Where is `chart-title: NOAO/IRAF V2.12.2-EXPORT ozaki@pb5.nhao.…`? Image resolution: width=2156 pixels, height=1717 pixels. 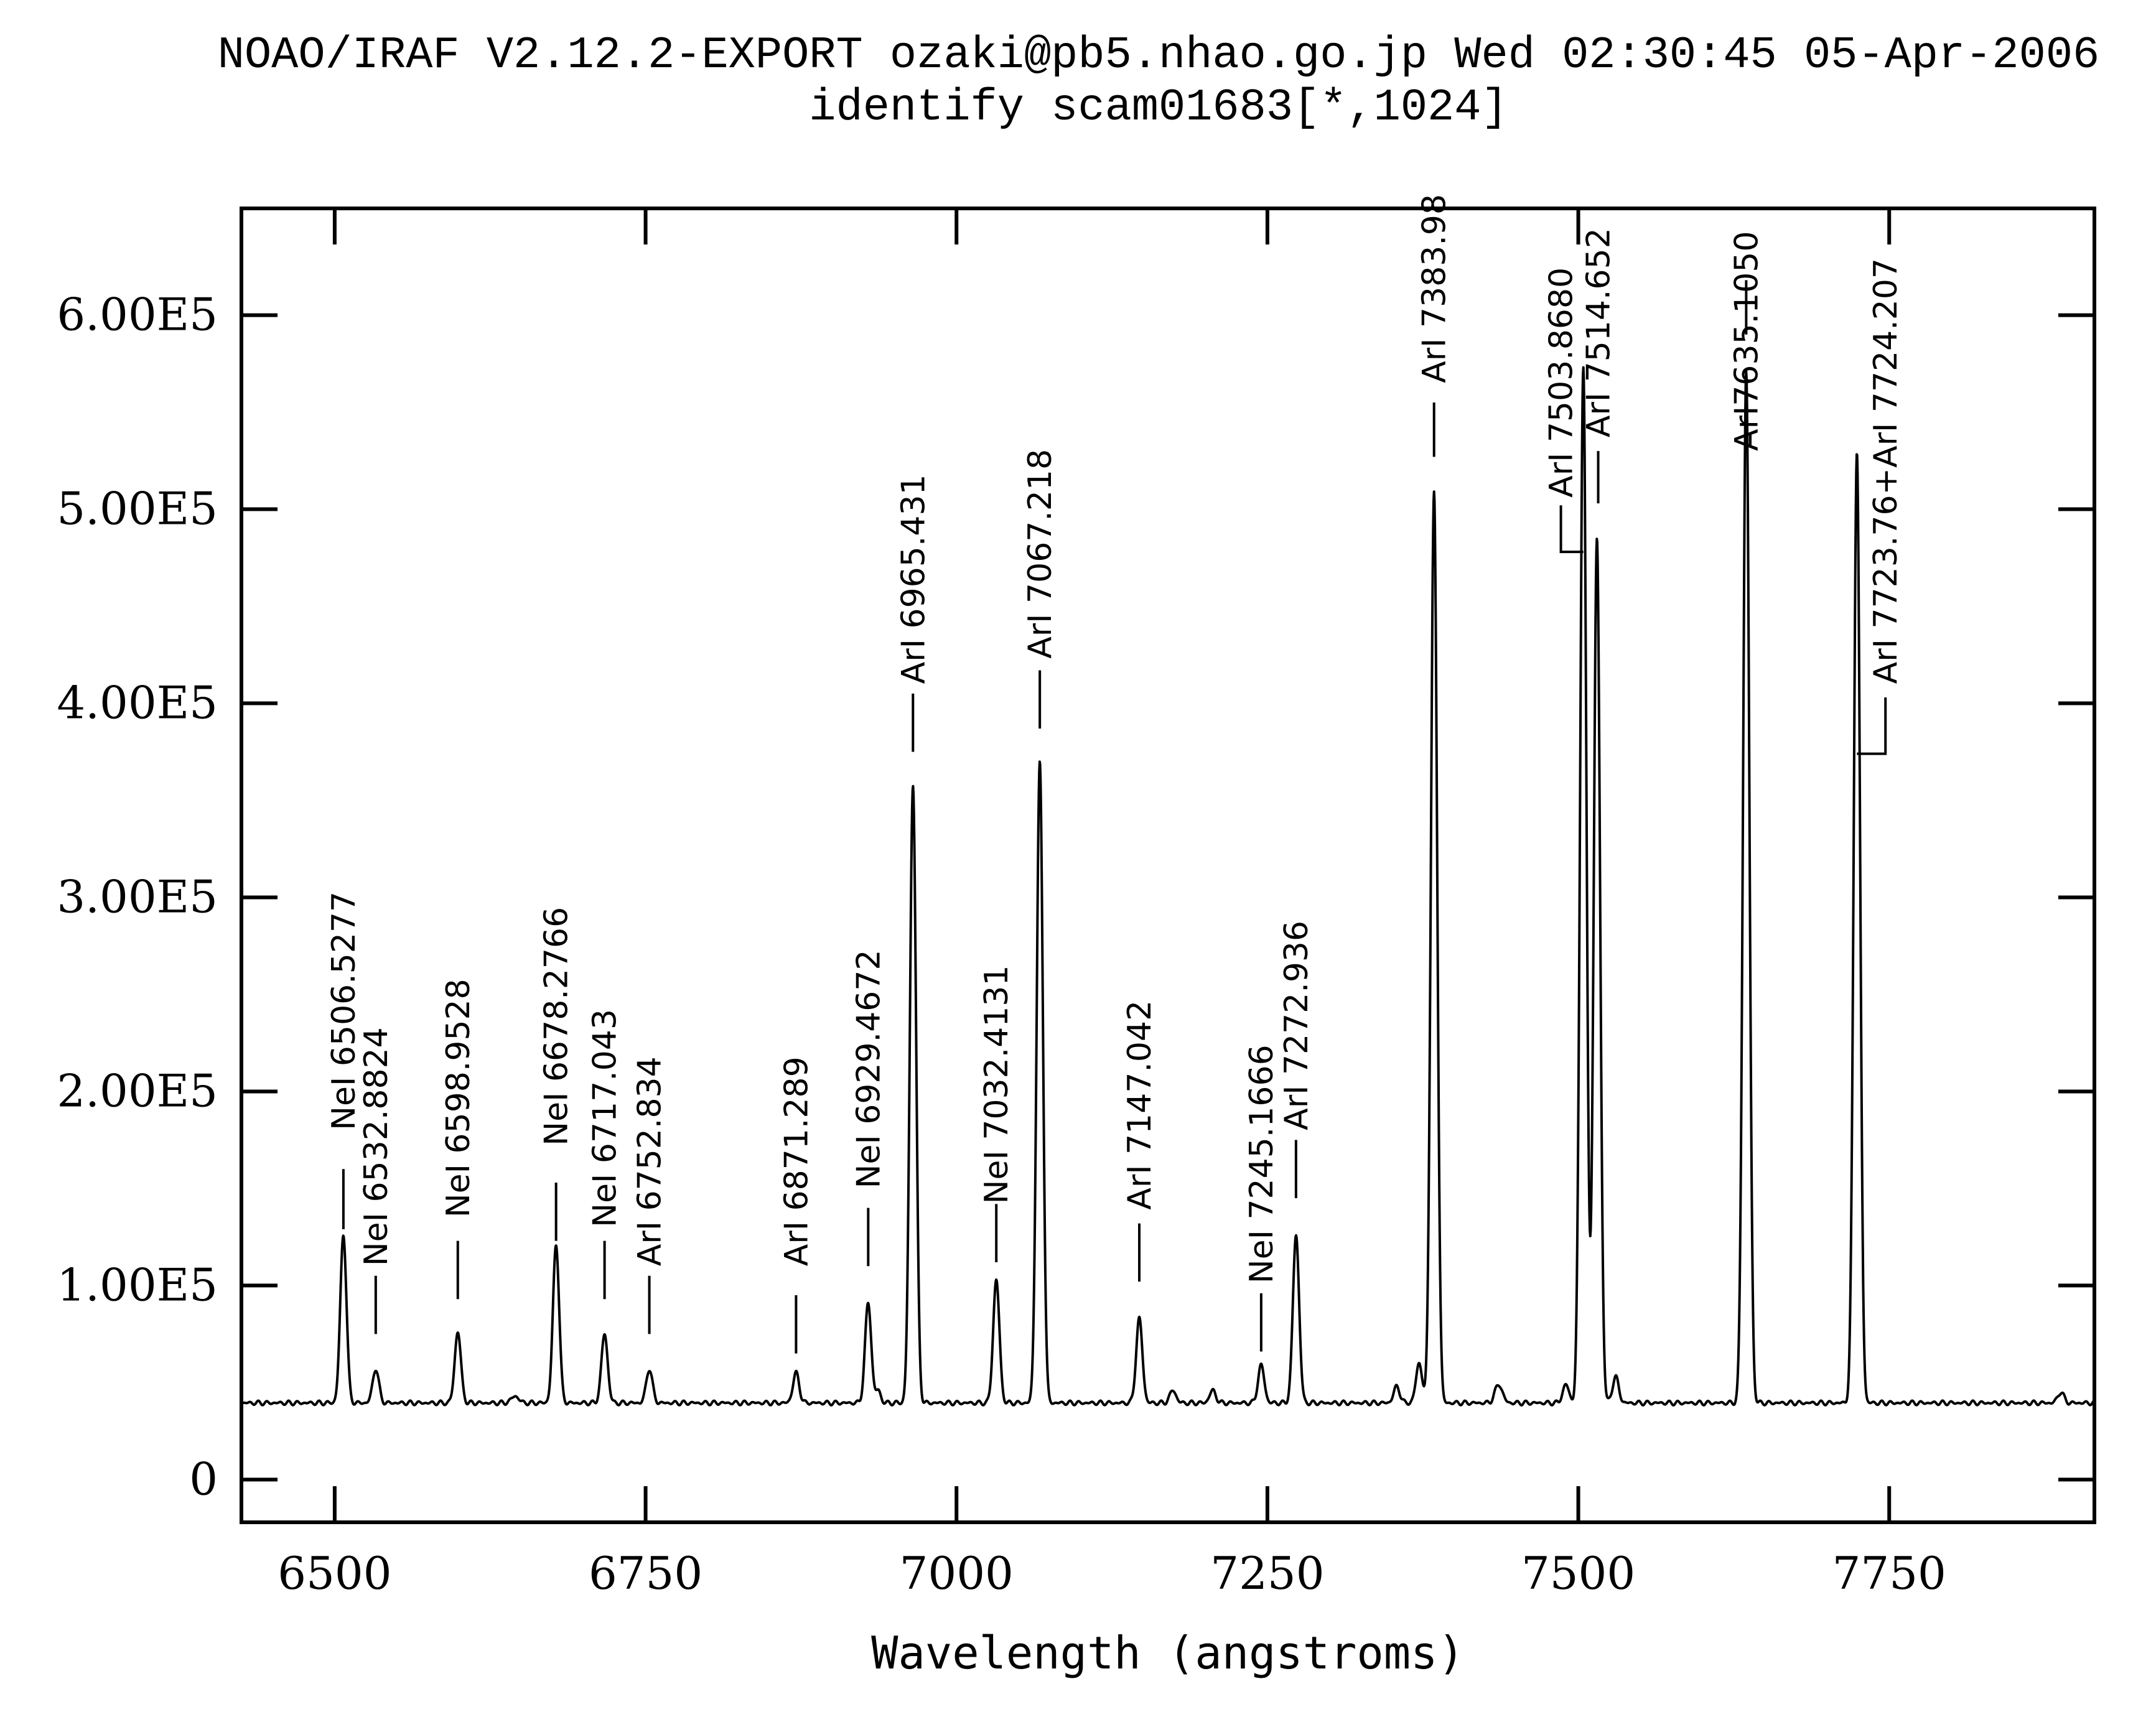
chart-title: NOAO/IRAF V2.12.2-EXPORT ozaki@pb5.nhao.… is located at coordinates (1159, 56).